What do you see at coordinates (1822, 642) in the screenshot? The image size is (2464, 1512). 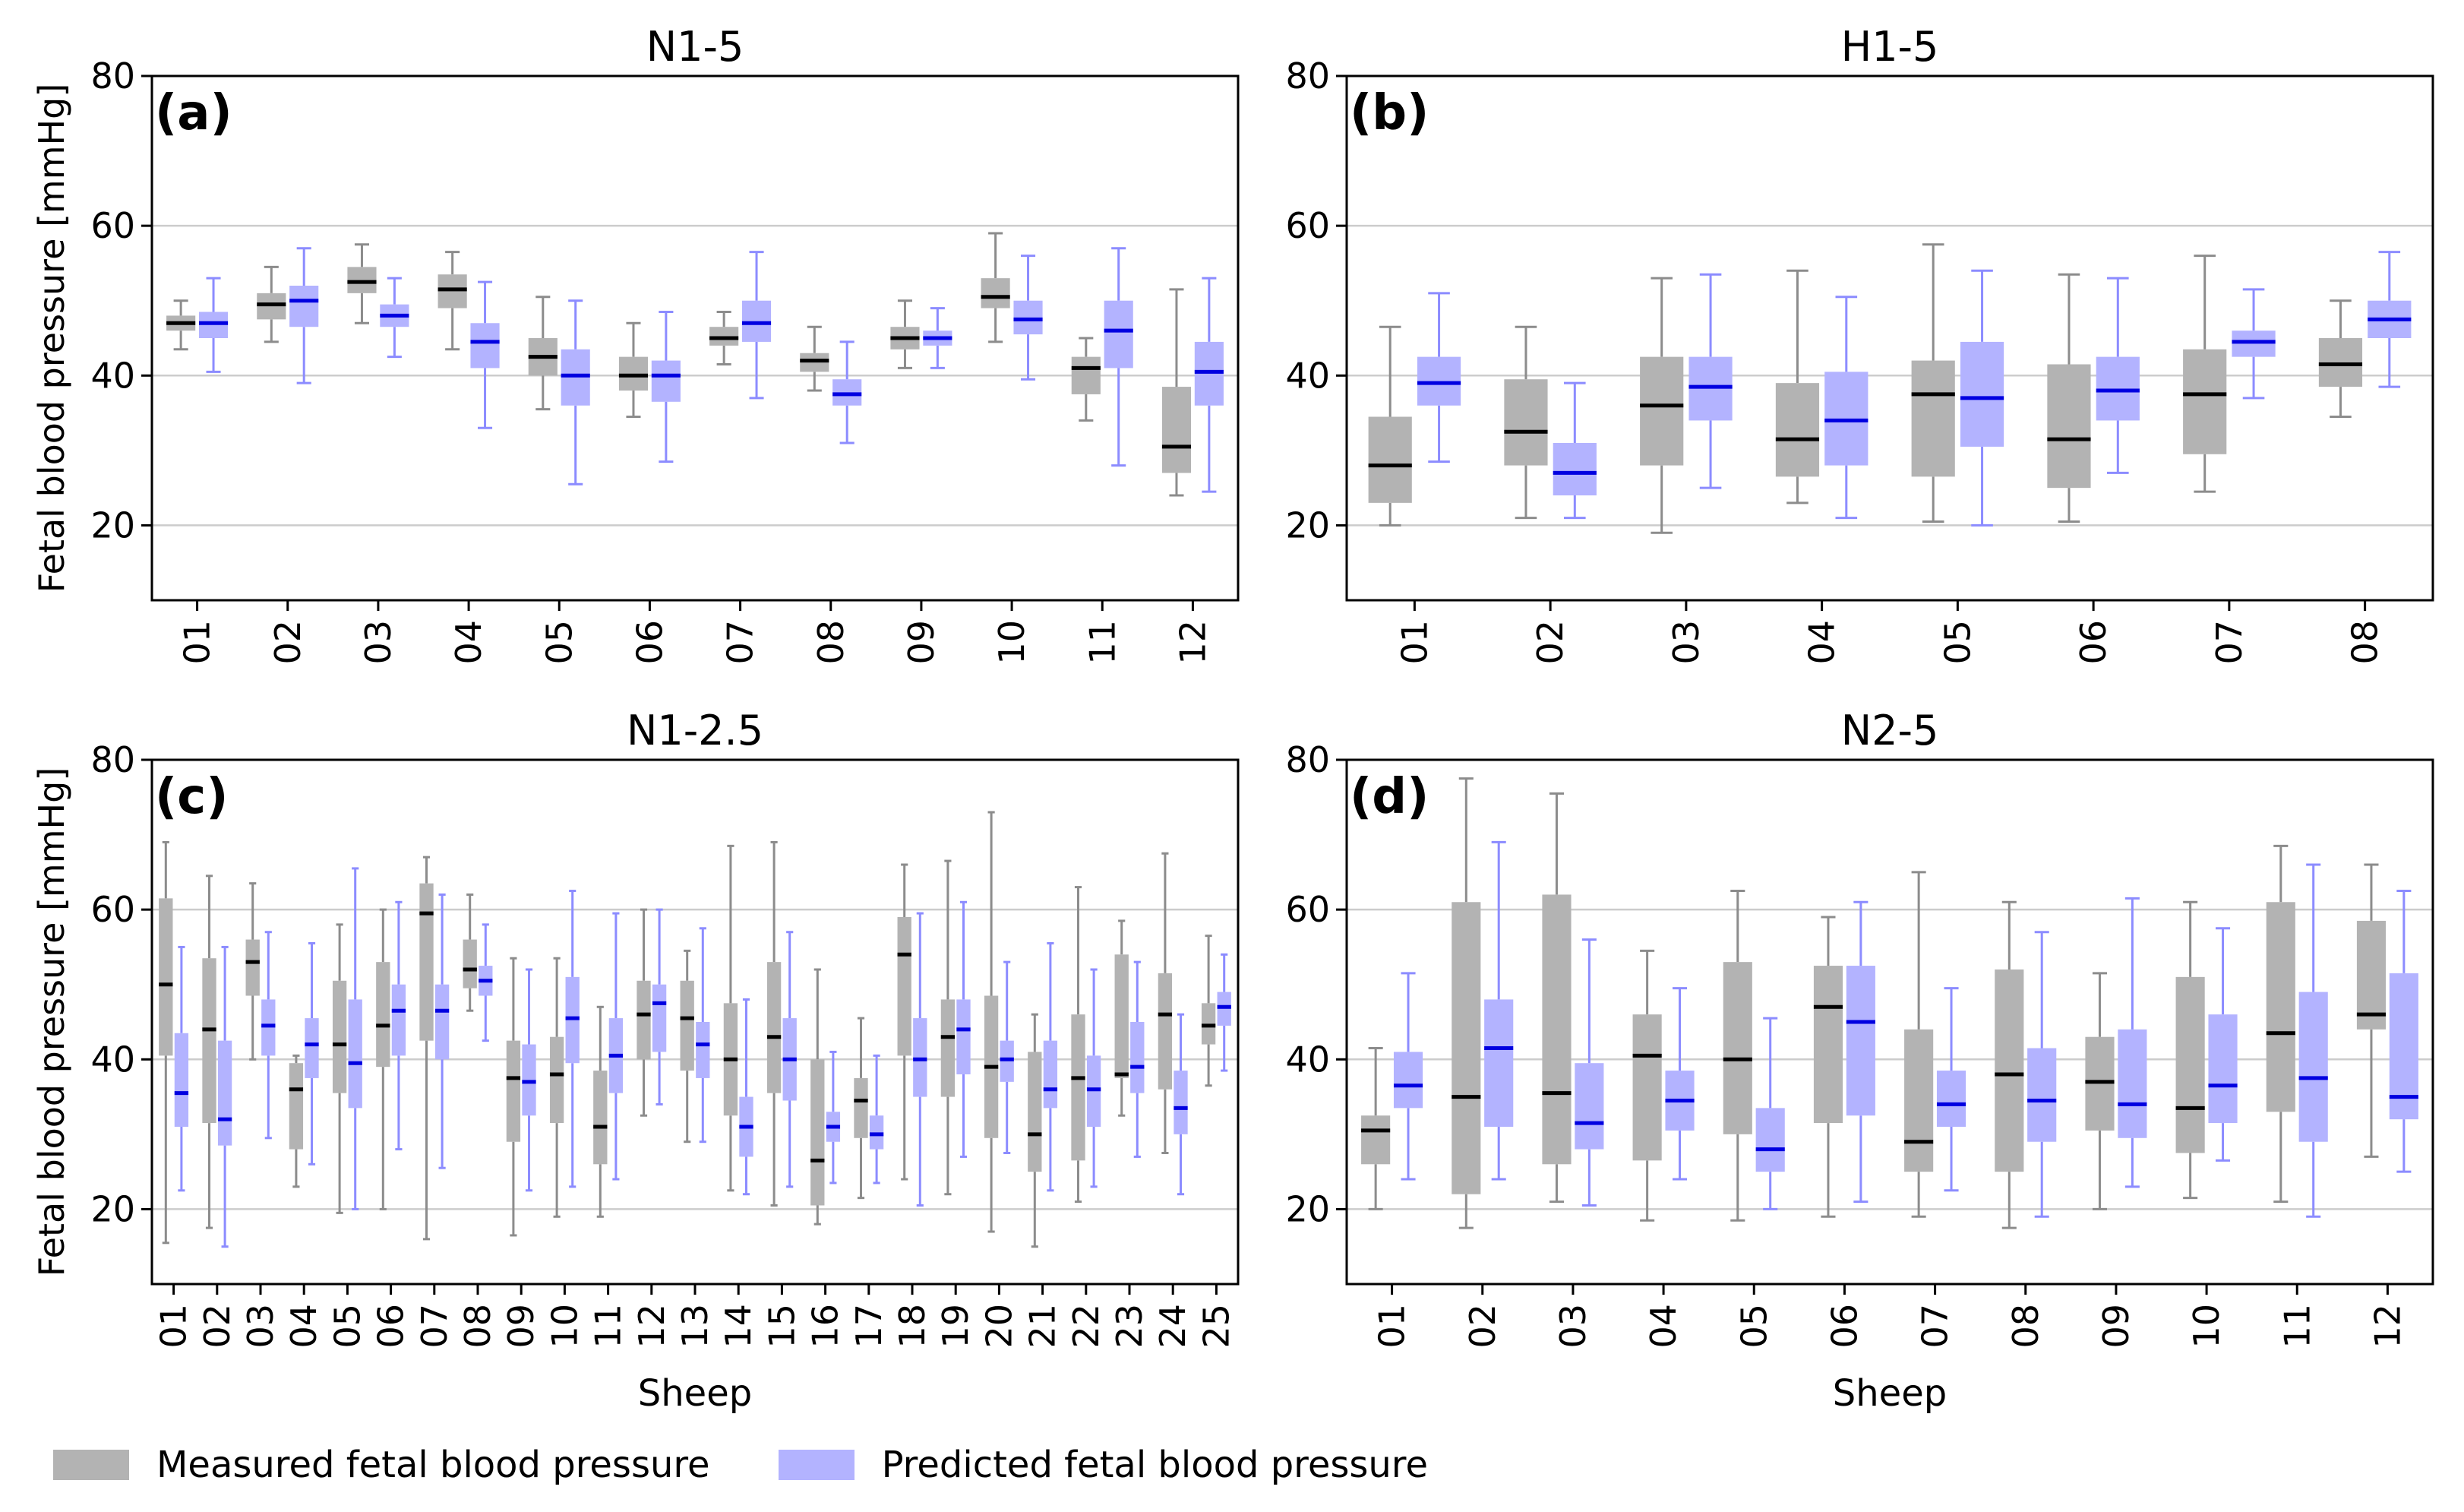 I see `panel-b-xtick-label: 04` at bounding box center [1822, 642].